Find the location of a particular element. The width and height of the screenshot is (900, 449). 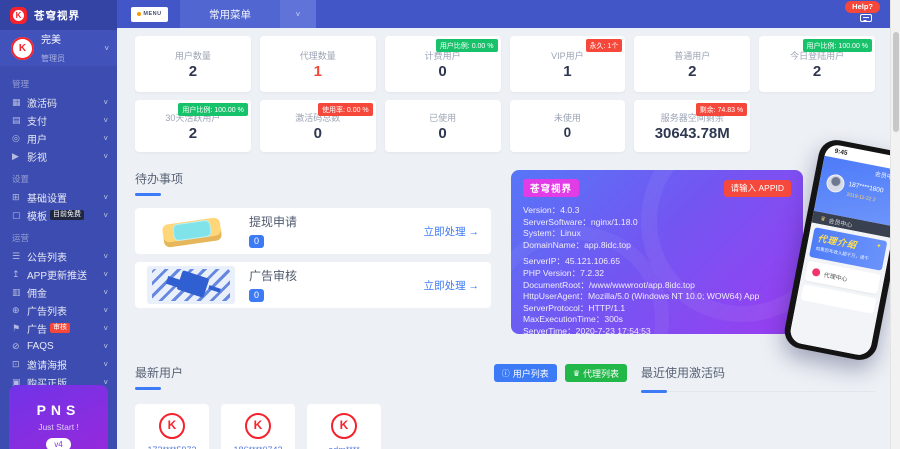

stat-label: 用户数量 is located at coordinates (192, 56).